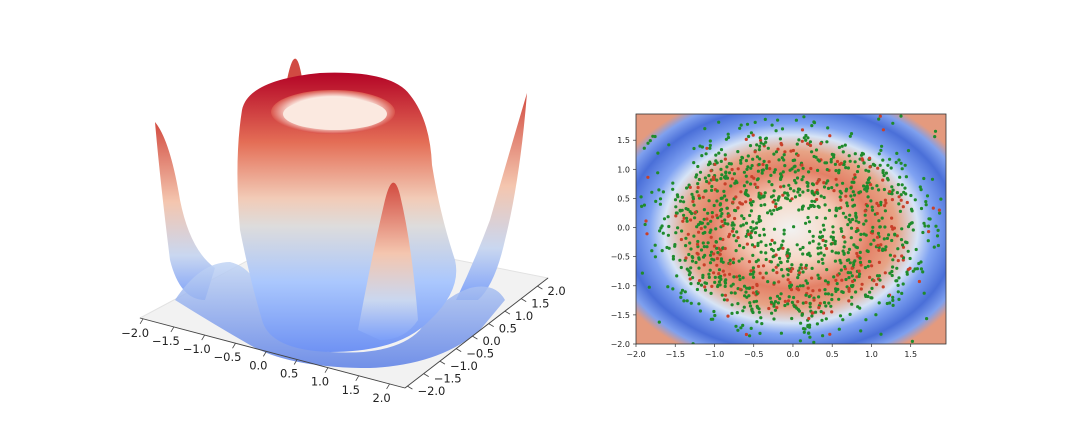 The height and width of the screenshot is (431, 1080). I want to click on x-axis-tick, so click(203, 337).